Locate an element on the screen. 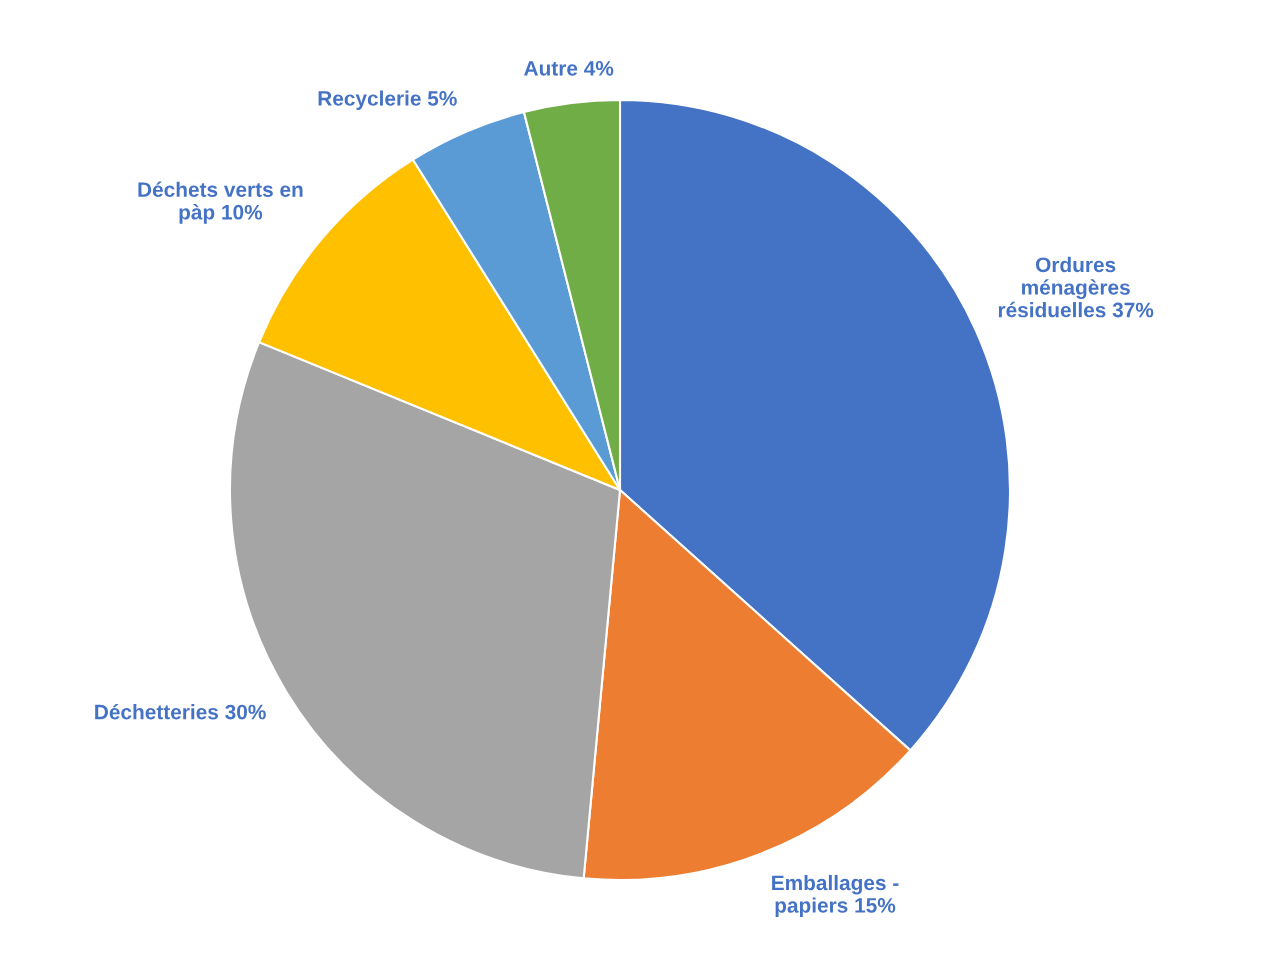  slice-label: Déchetteries 30% is located at coordinates (180, 711).